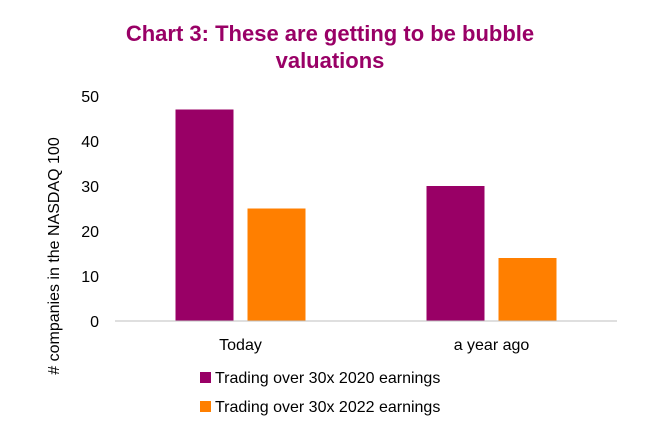  I want to click on y-tick-label: 10, so click(90, 277).